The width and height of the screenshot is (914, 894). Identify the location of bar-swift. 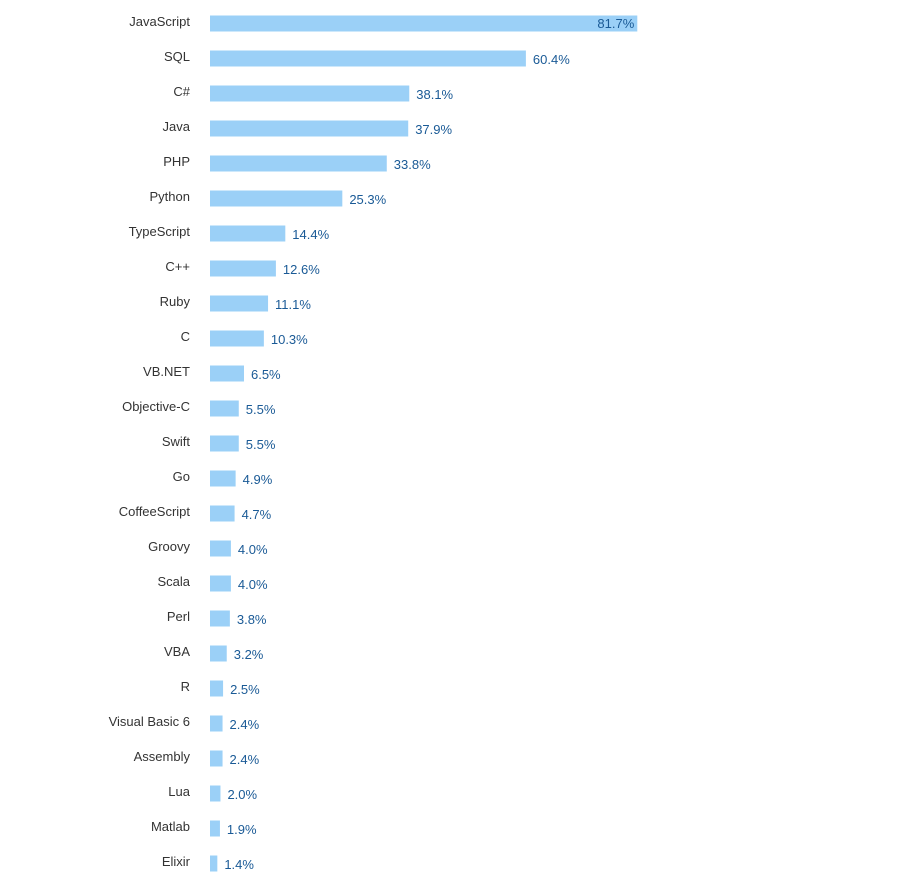
(224, 443).